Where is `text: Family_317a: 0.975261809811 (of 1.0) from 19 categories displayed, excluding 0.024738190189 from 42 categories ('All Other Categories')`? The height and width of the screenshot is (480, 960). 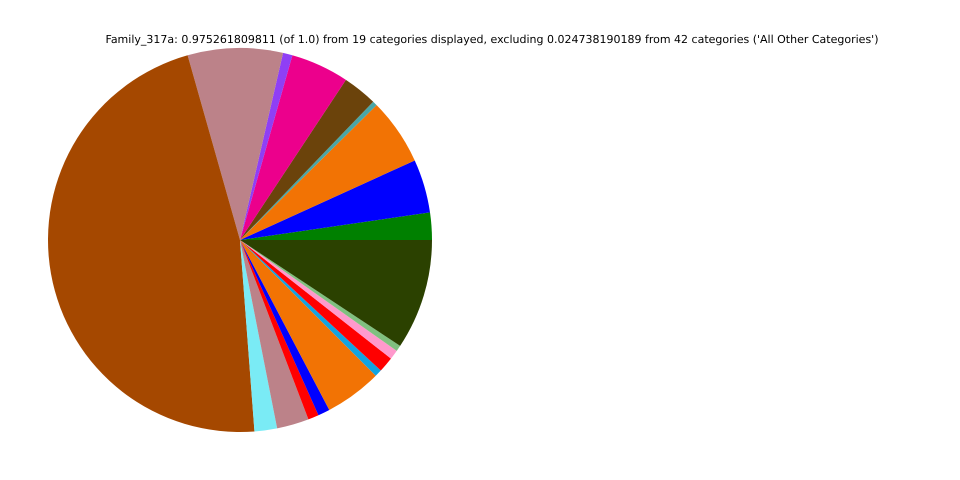
text: Family_317a: 0.975261809811 (of 1.0) from 19 categories displayed, excluding 0.024738190189 from 42 categories ('All Other Categories') is located at coordinates (492, 39).